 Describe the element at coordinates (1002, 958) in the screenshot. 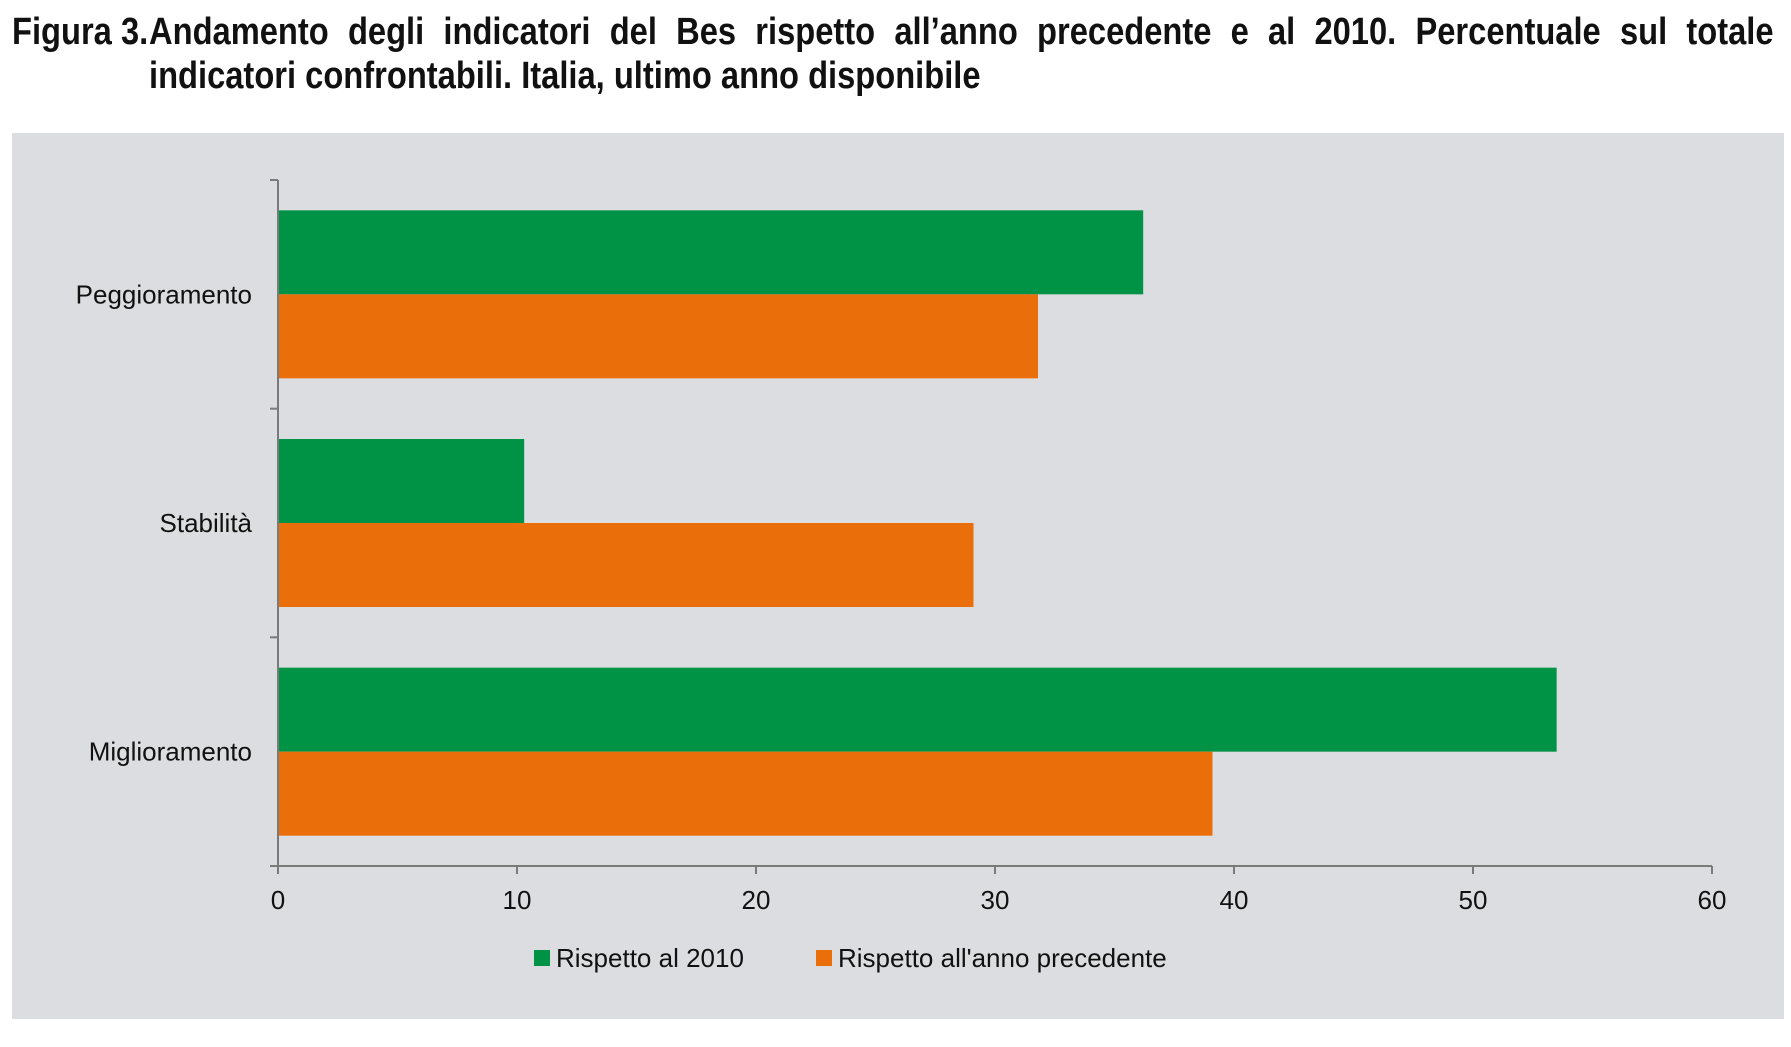

I see `legend-label: Rispetto all'anno precedente` at that location.